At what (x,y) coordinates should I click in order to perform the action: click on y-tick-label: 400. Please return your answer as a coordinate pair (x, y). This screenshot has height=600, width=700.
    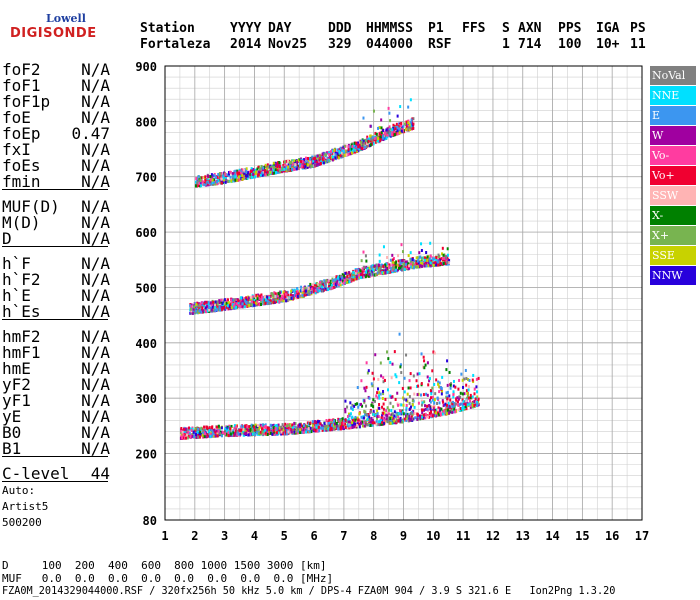
    Looking at the image, I should click on (146, 344).